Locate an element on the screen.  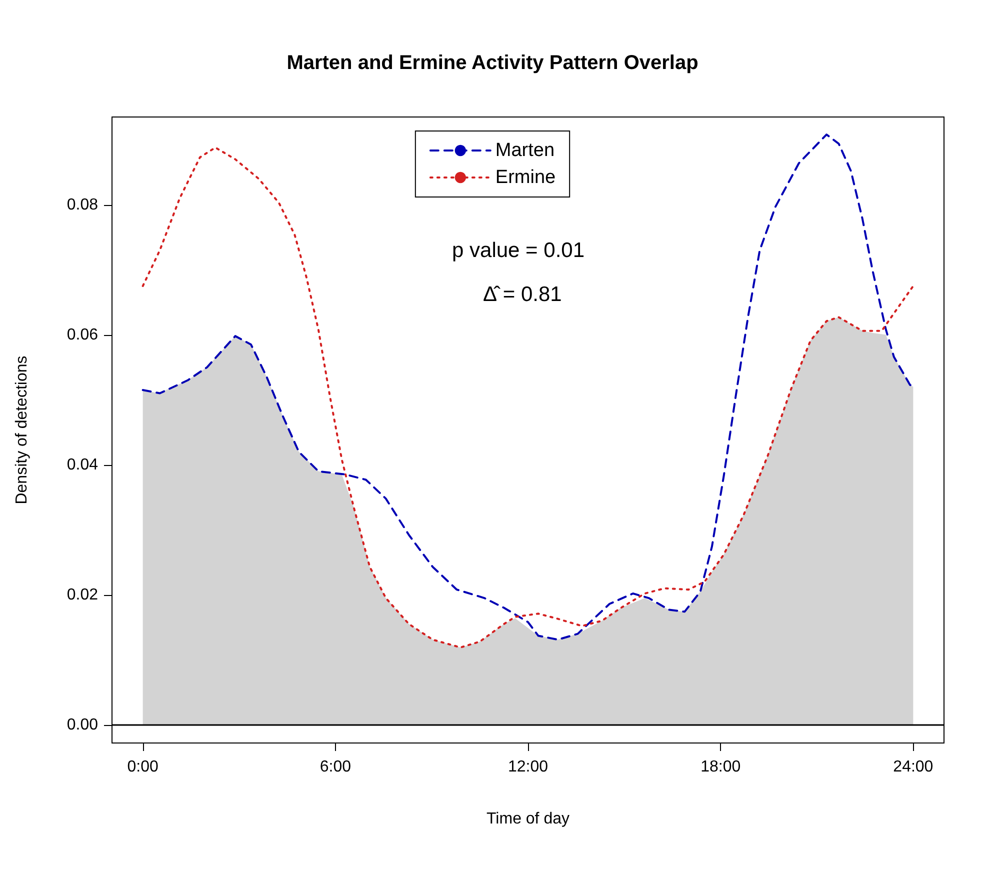
annotation: Δ̂ = 0.81 is located at coordinates (522, 294).